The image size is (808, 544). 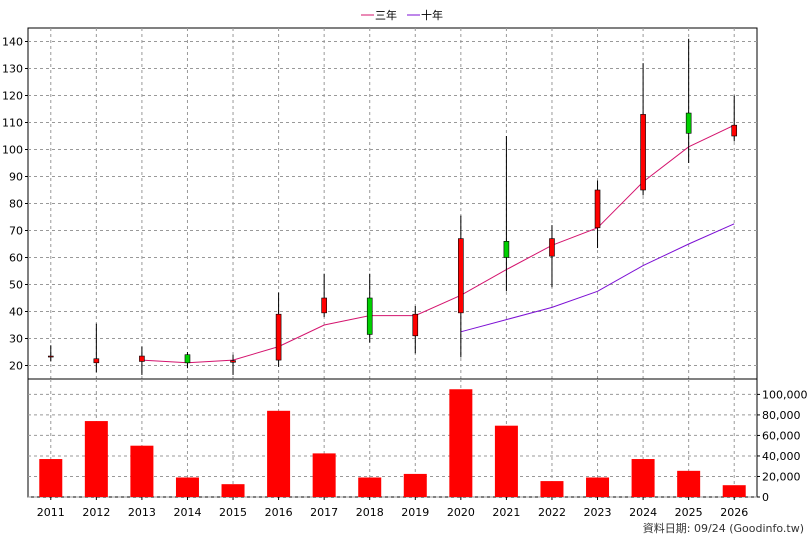 What do you see at coordinates (12, 69) in the screenshot?
I see `price-y-tick-label: 130` at bounding box center [12, 69].